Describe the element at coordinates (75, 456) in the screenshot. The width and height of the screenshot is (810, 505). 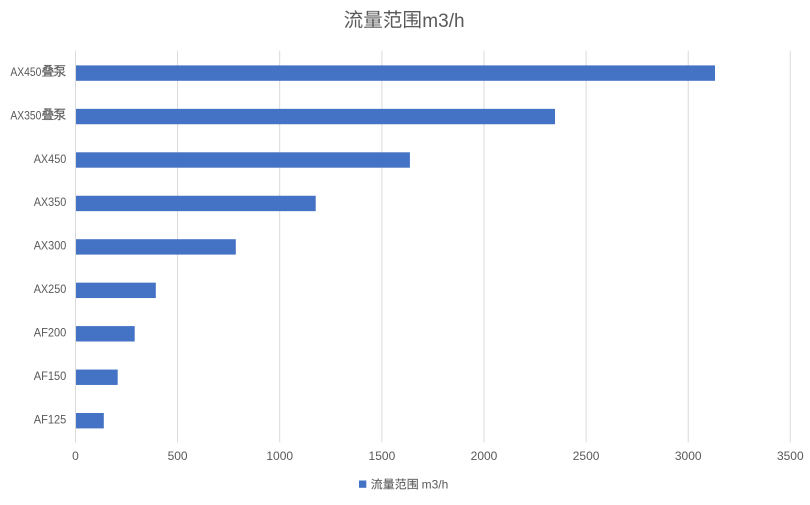
I see `svg-text: 0` at that location.